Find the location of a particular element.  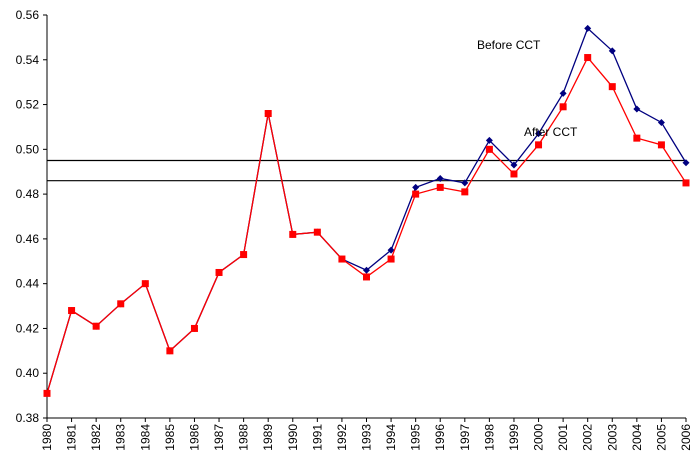

annotation: After CCT is located at coordinates (551, 132).